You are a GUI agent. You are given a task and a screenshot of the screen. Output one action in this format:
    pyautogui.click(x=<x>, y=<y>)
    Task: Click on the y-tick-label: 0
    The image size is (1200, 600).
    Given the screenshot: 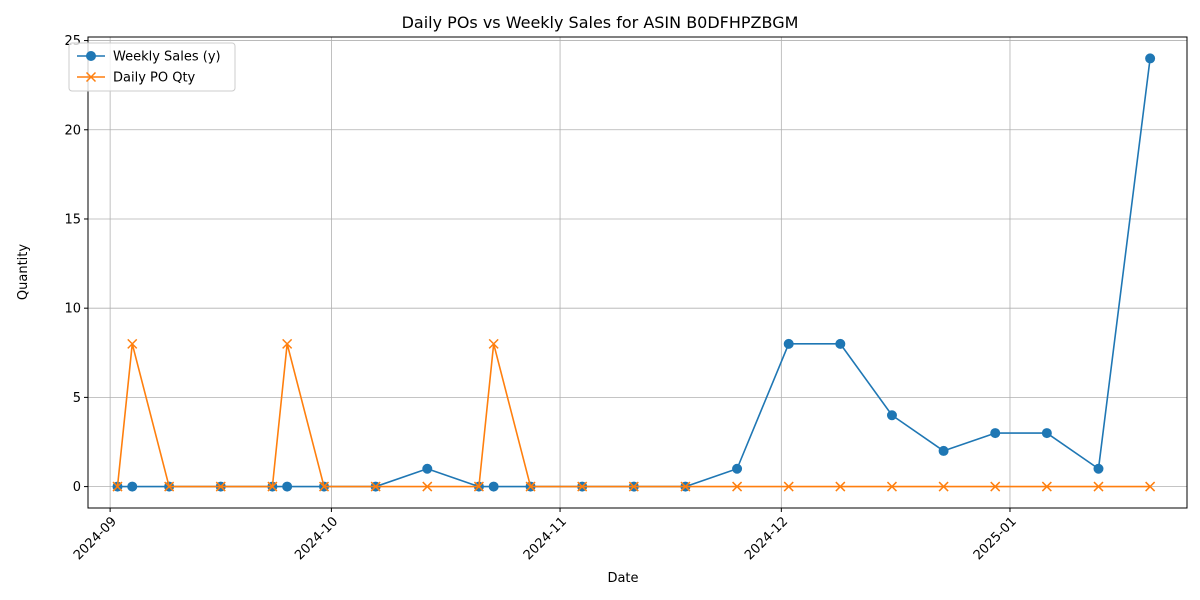 What is the action you would take?
    pyautogui.click(x=77, y=487)
    